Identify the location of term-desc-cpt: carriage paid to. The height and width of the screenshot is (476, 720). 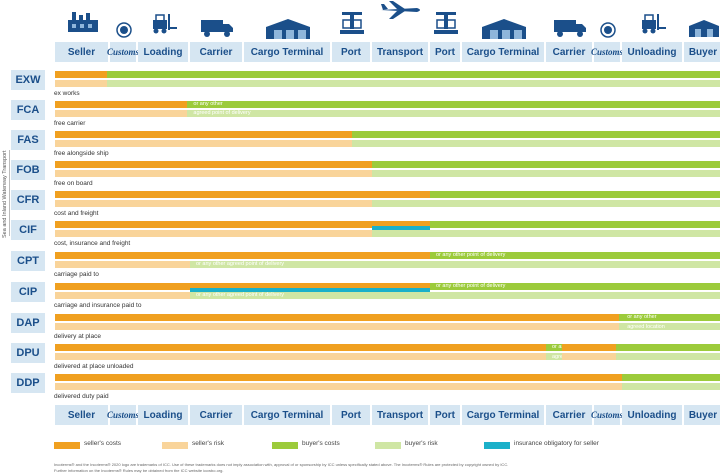
(76, 274).